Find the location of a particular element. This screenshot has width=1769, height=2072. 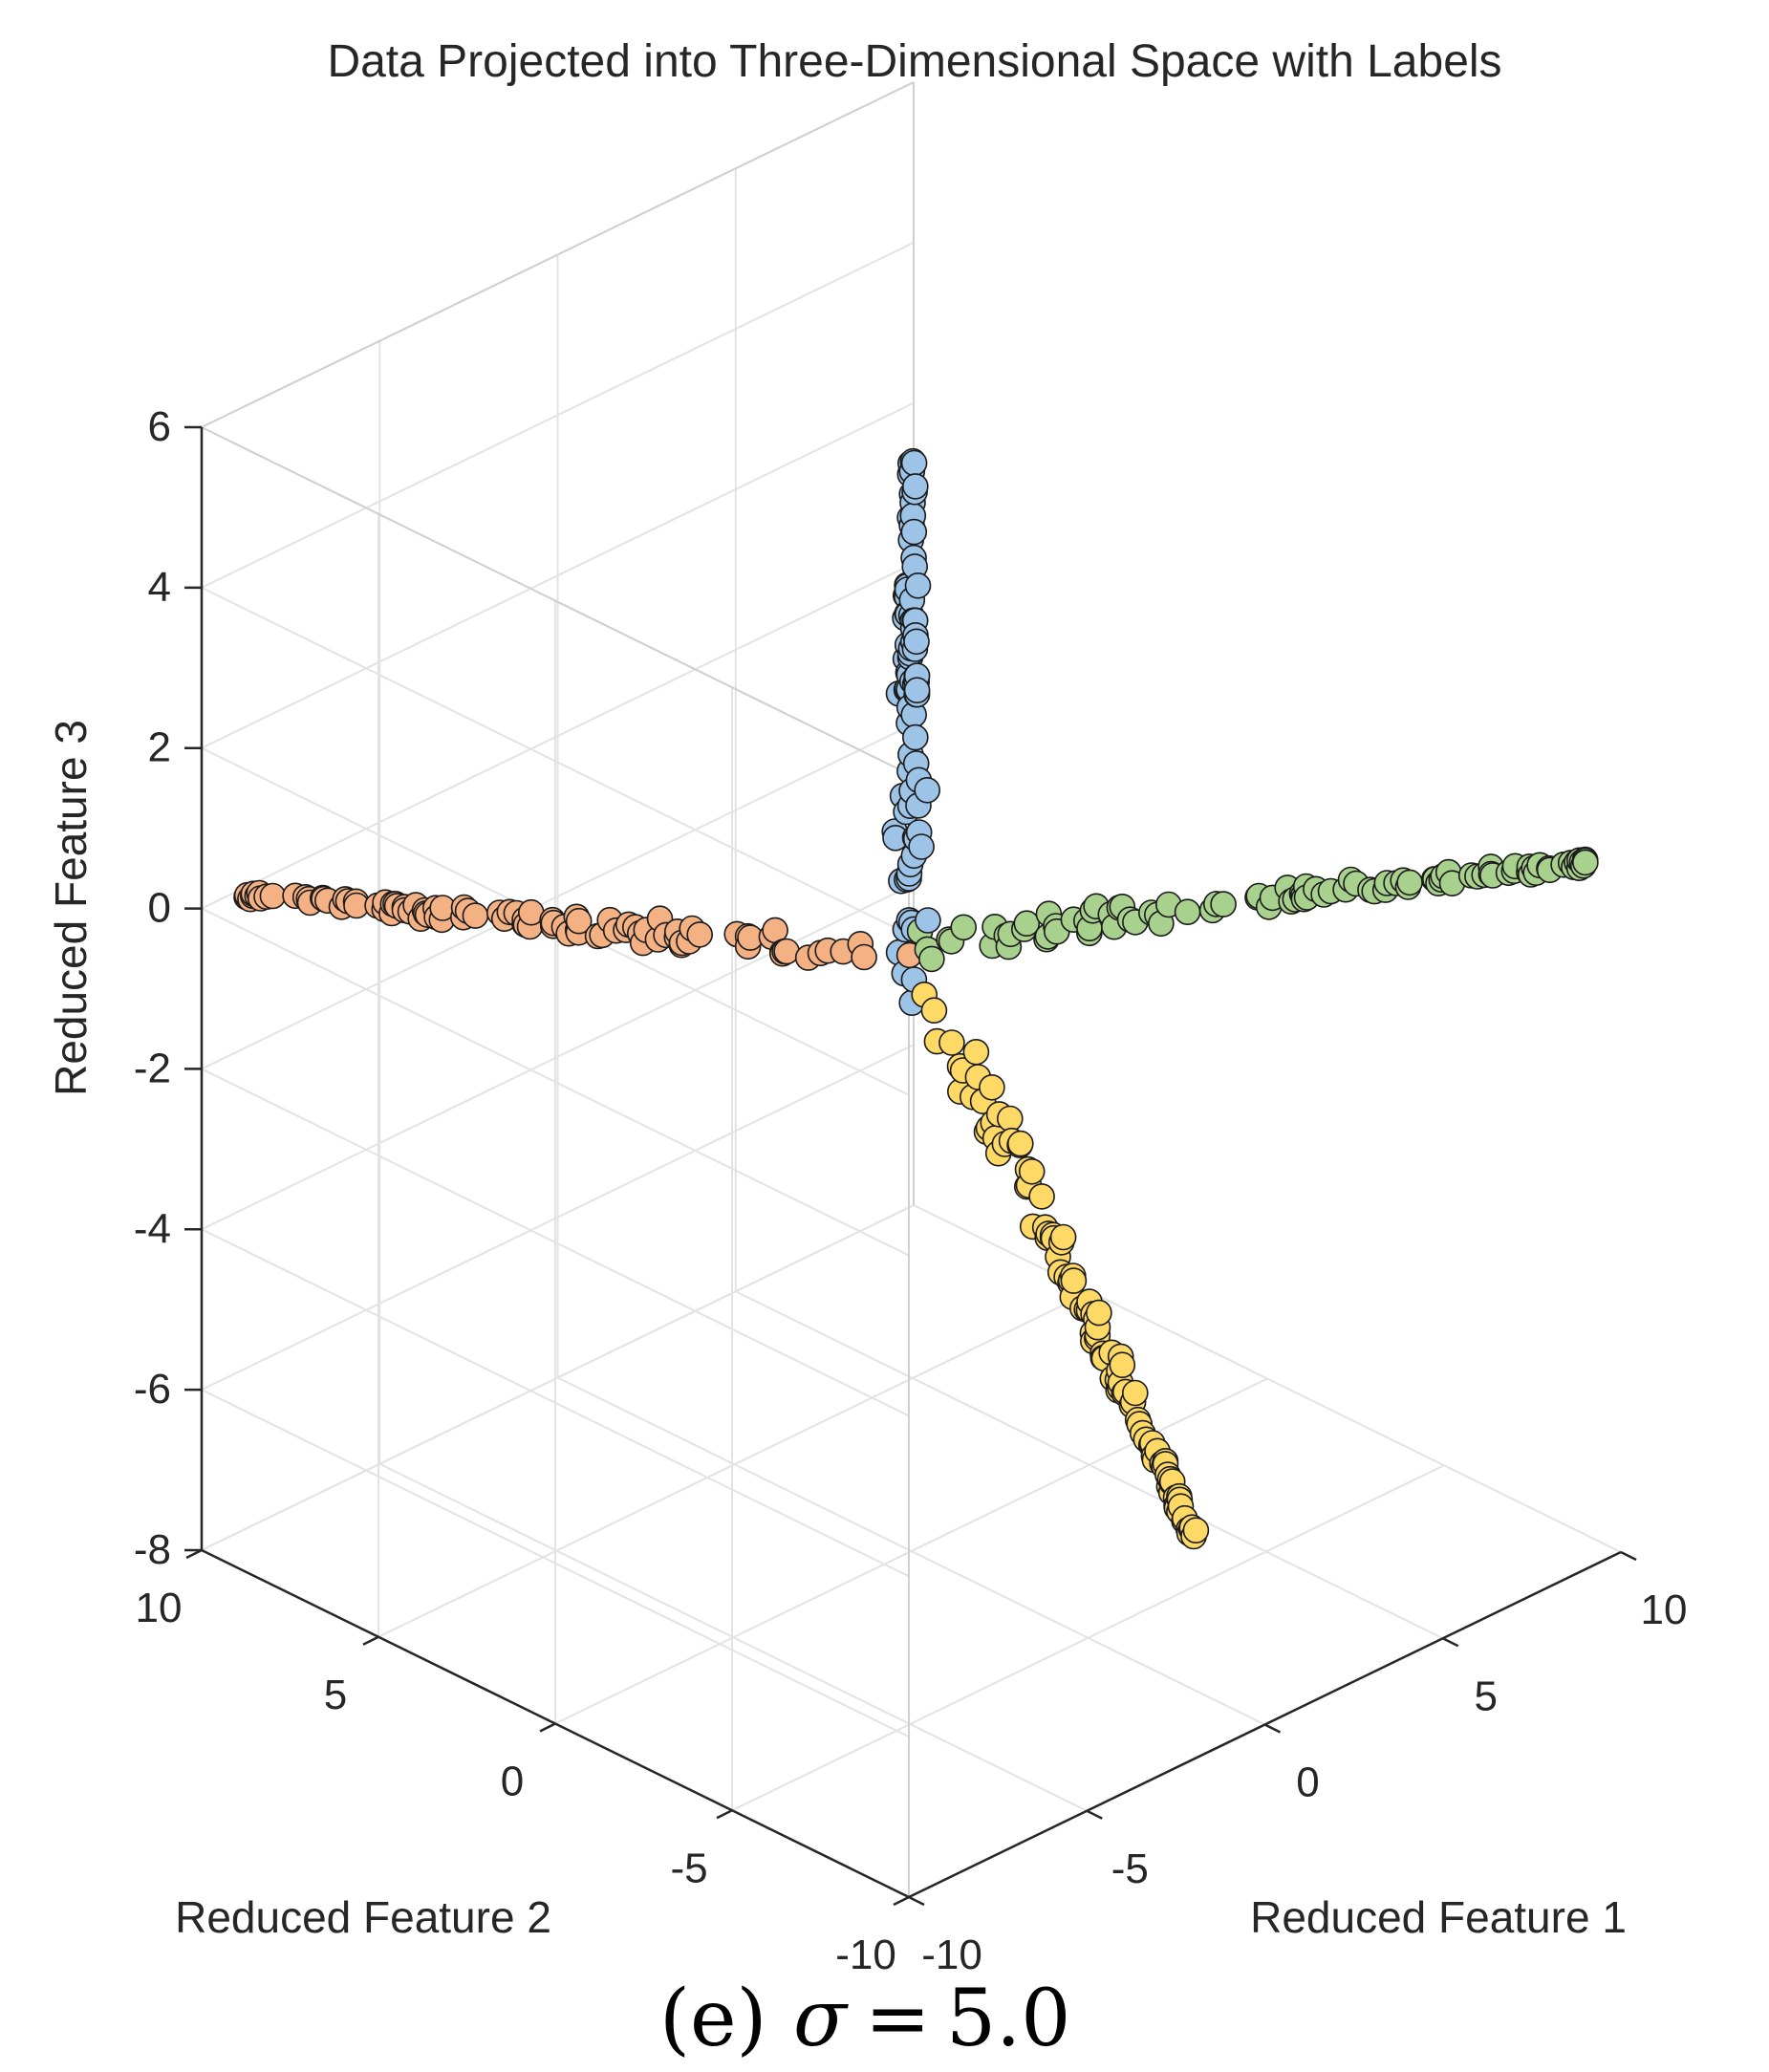

x-tick-label: 5 is located at coordinates (1486, 1696).